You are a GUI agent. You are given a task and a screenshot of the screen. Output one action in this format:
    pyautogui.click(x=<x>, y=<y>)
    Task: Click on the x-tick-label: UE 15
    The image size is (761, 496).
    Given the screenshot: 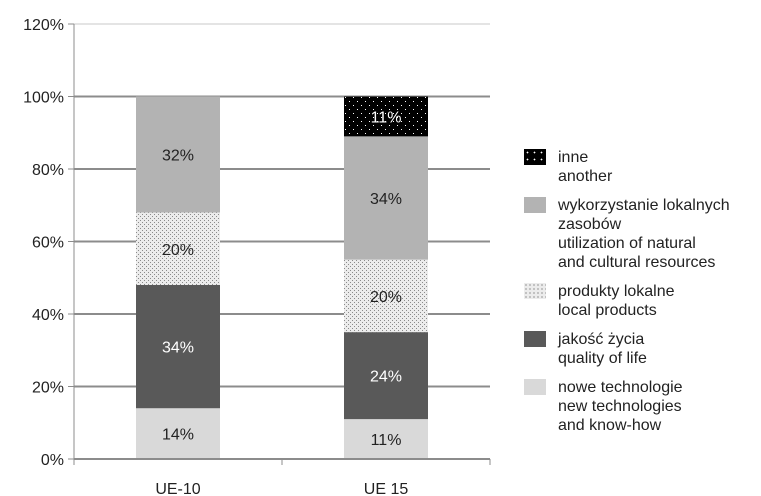 What is the action you would take?
    pyautogui.click(x=386, y=488)
    